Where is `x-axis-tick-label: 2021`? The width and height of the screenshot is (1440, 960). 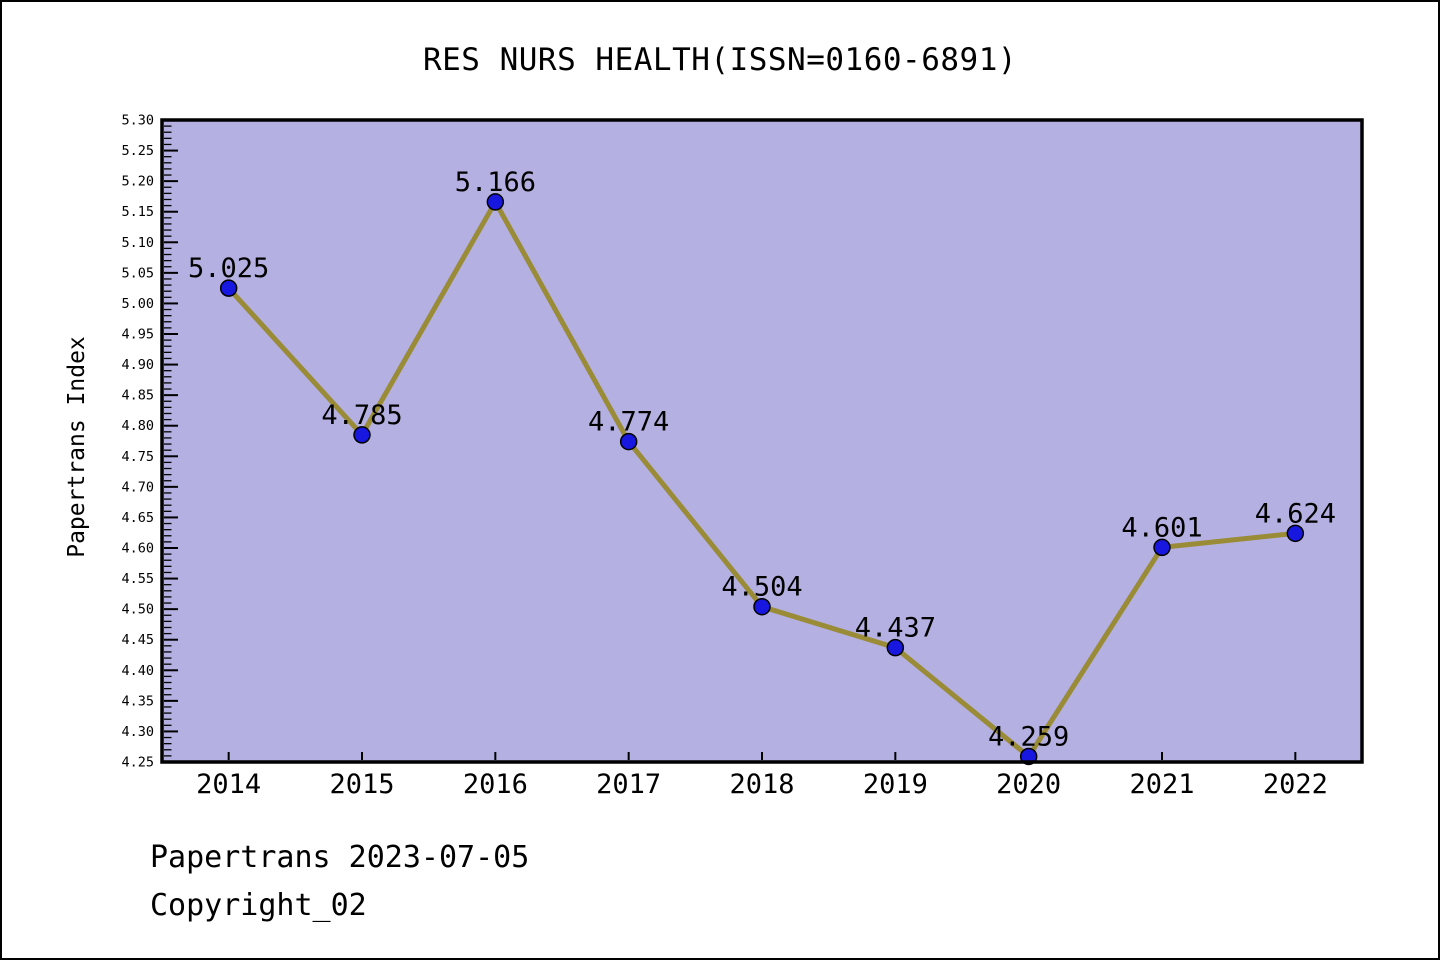 x-axis-tick-label: 2021 is located at coordinates (1161, 784).